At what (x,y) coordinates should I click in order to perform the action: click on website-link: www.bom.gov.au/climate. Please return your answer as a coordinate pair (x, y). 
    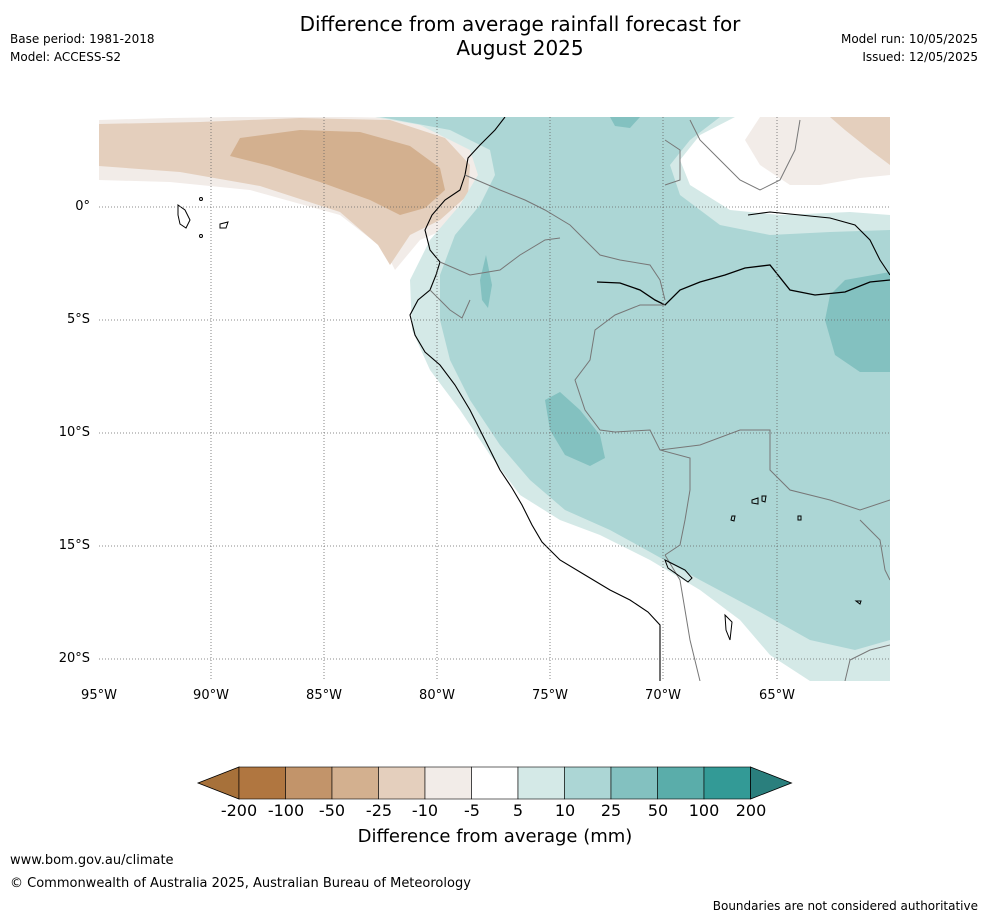
    Looking at the image, I should click on (92, 860).